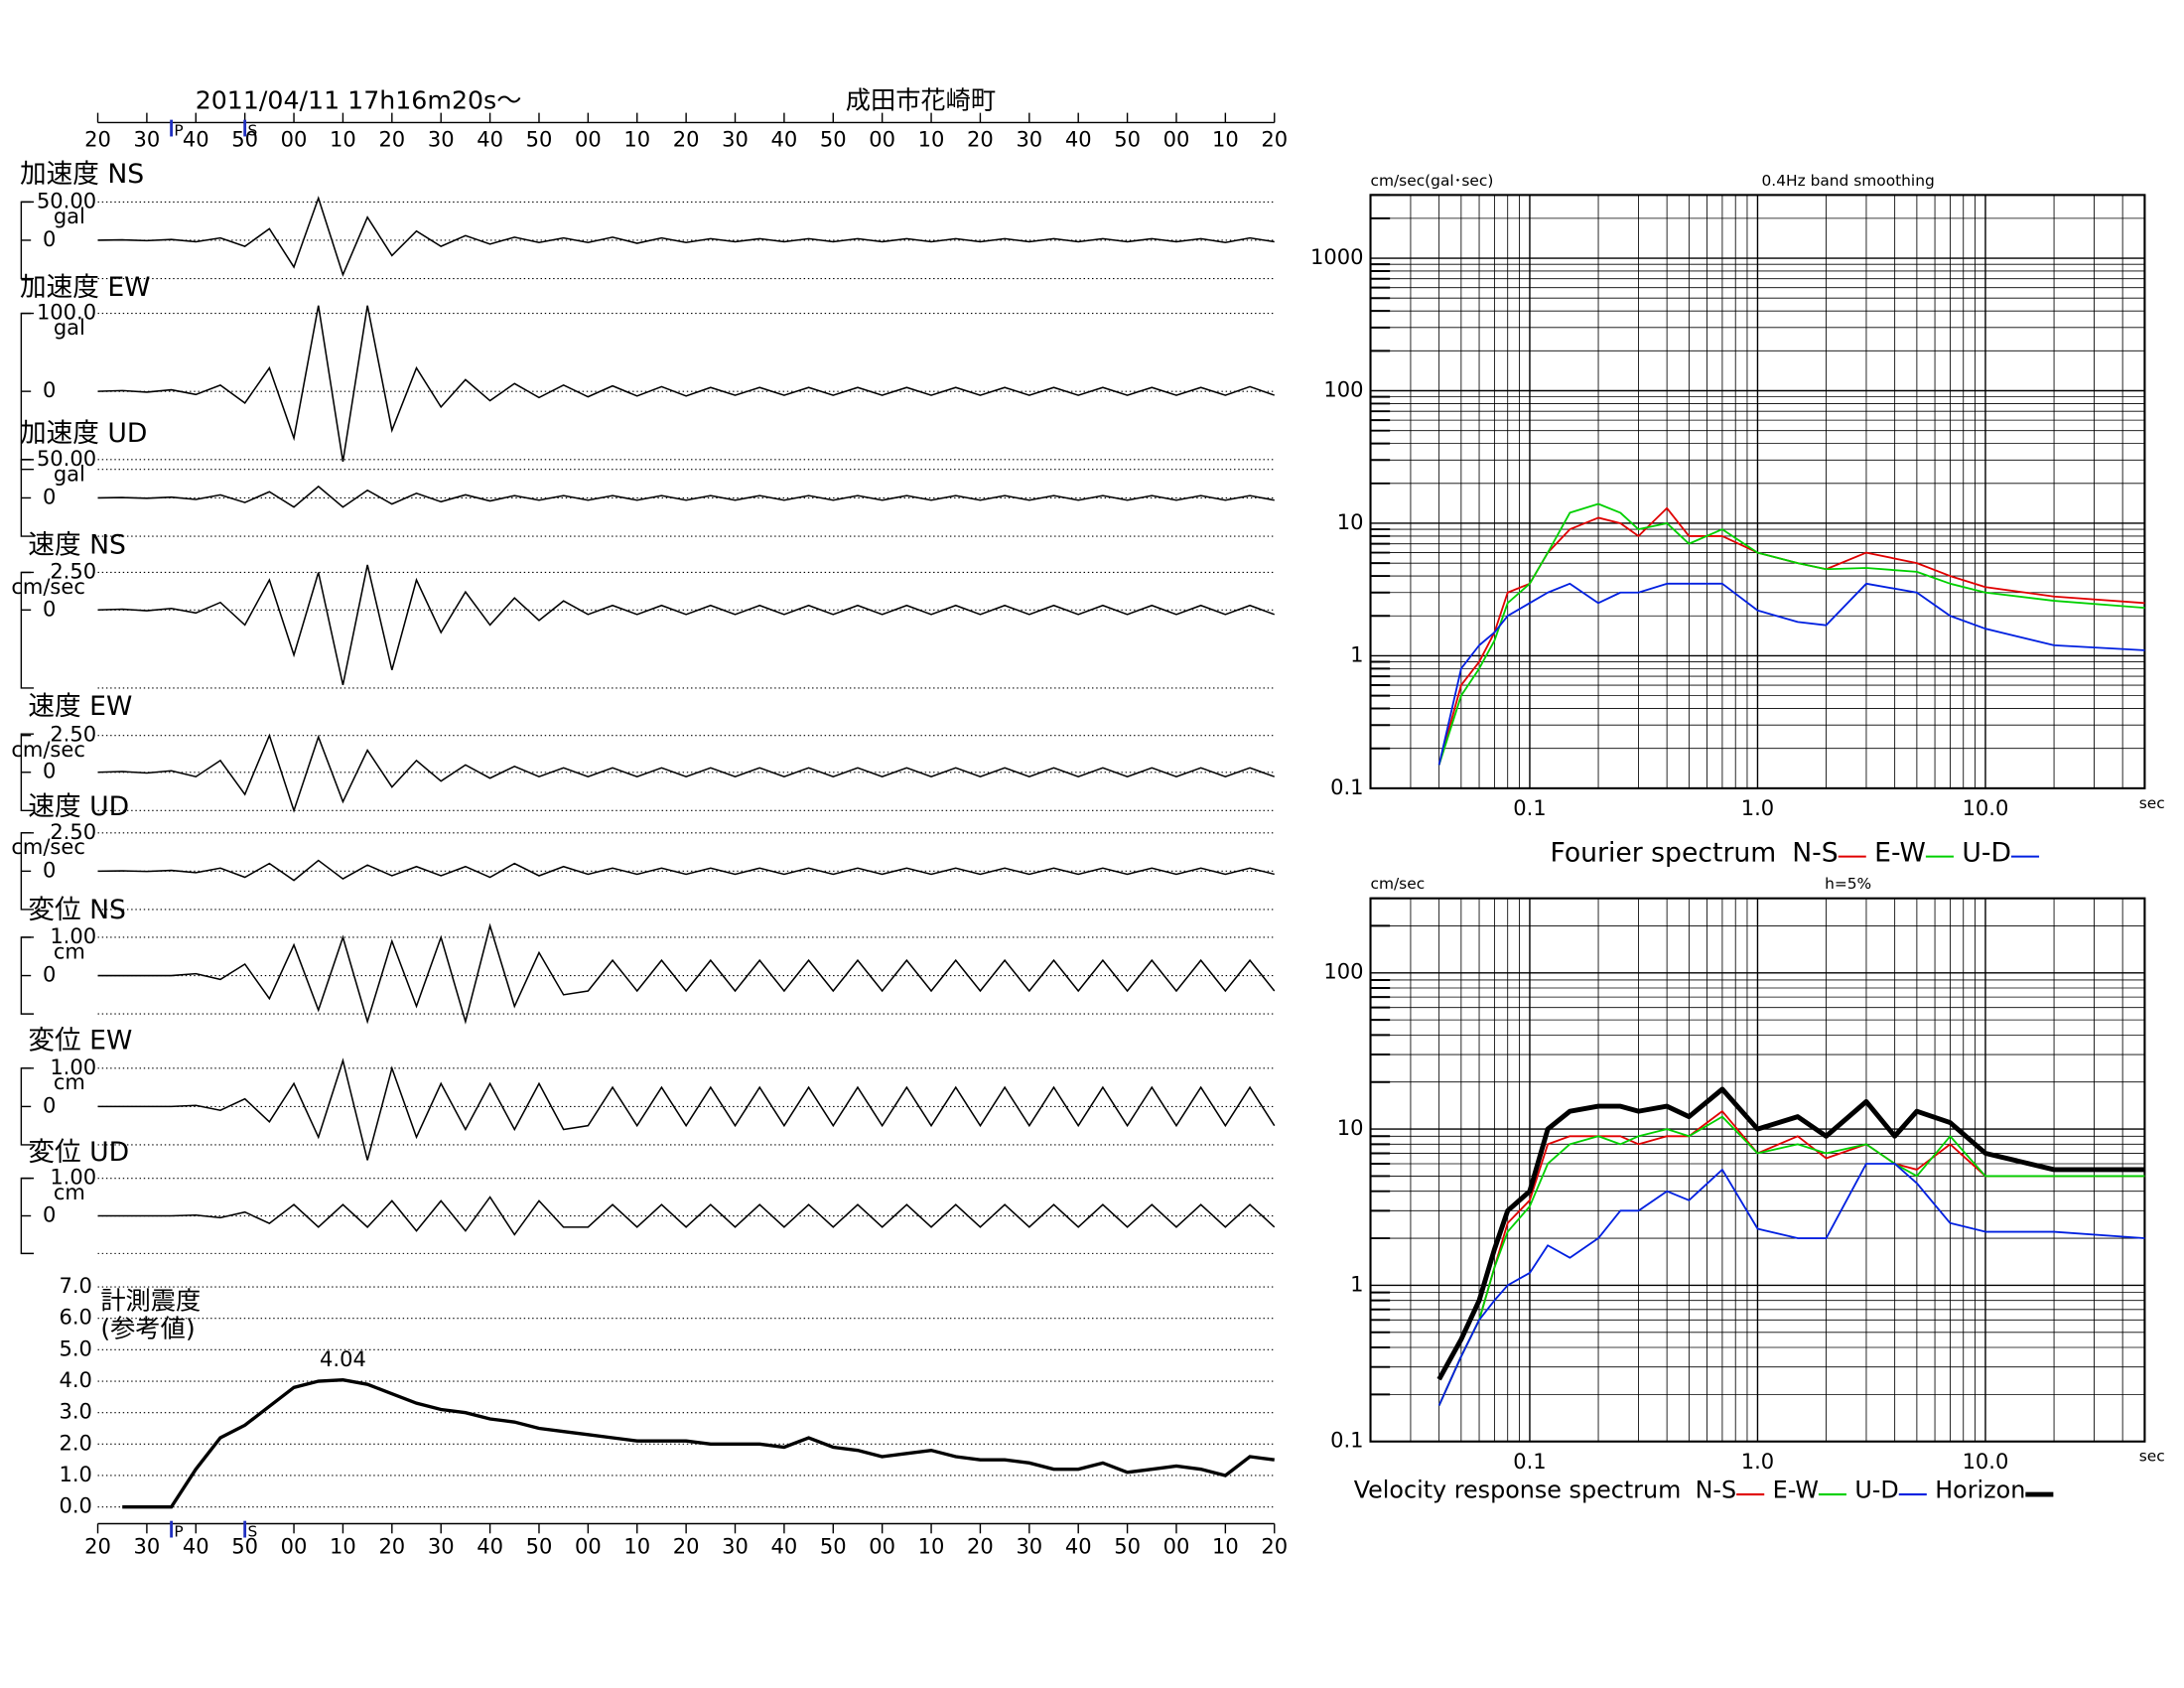  Describe the element at coordinates (1848, 884) in the screenshot. I see `subtitle: h=5%` at that location.